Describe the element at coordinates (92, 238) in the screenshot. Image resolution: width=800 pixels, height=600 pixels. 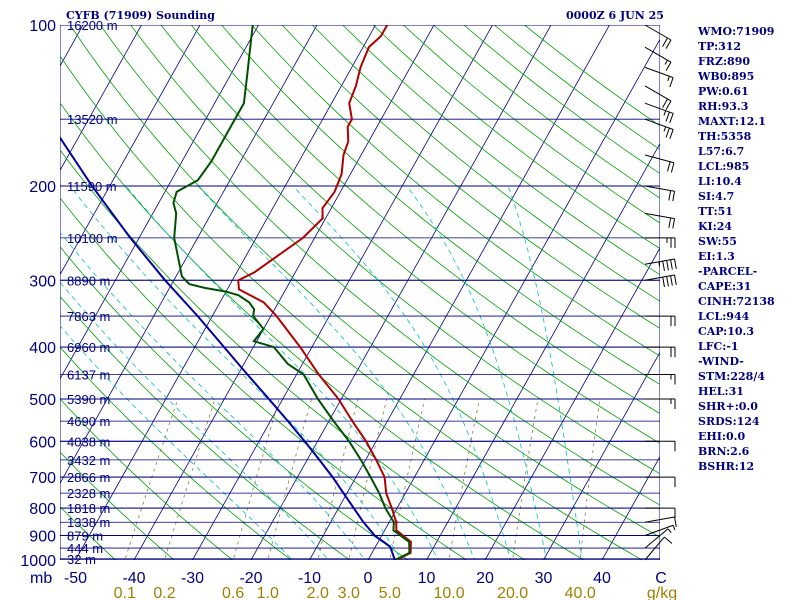
I see `height-label: 10100 m` at that location.